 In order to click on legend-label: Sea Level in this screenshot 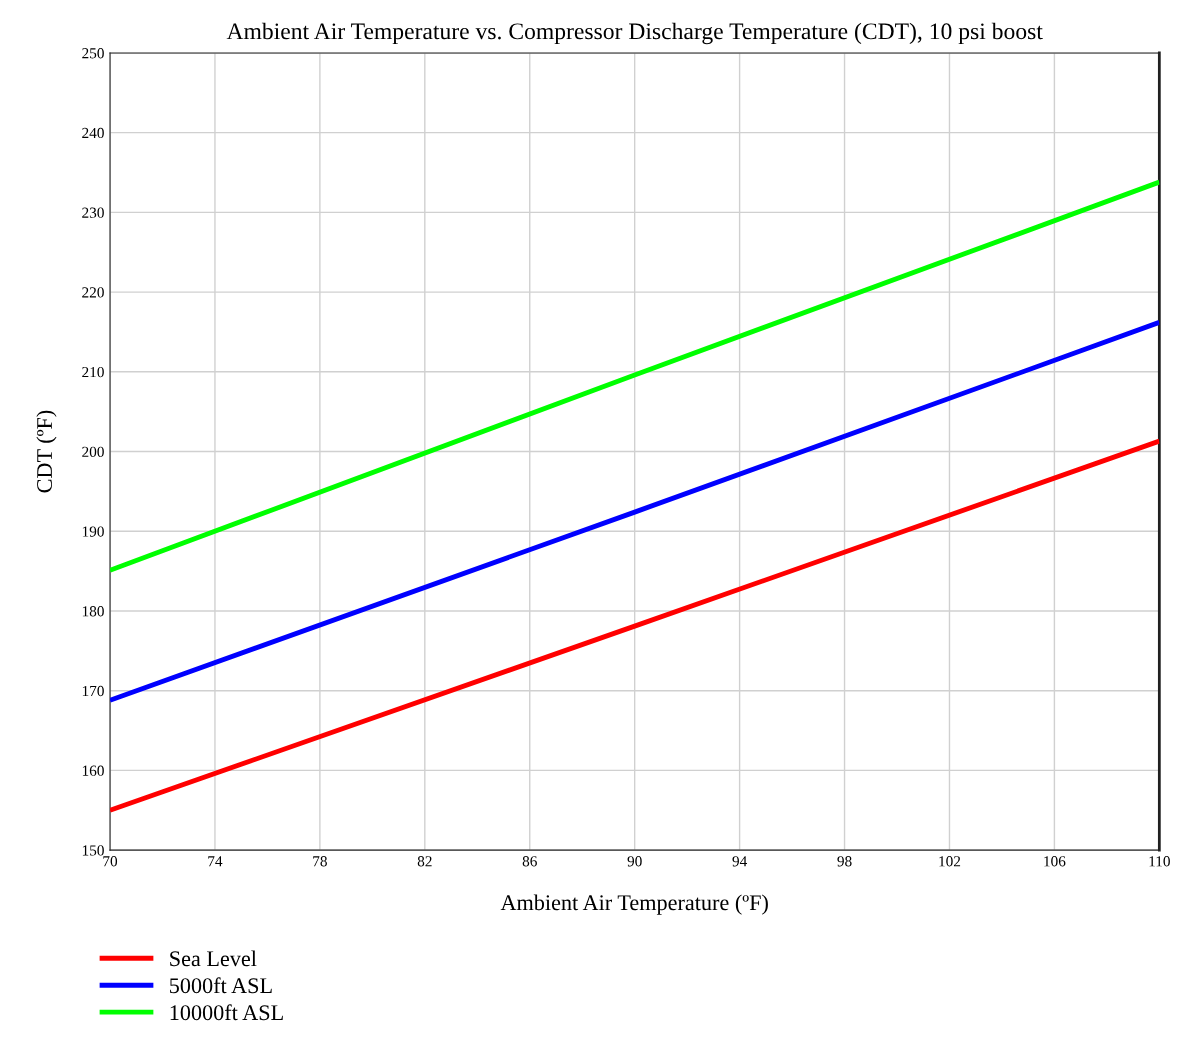, I will do `click(213, 958)`.